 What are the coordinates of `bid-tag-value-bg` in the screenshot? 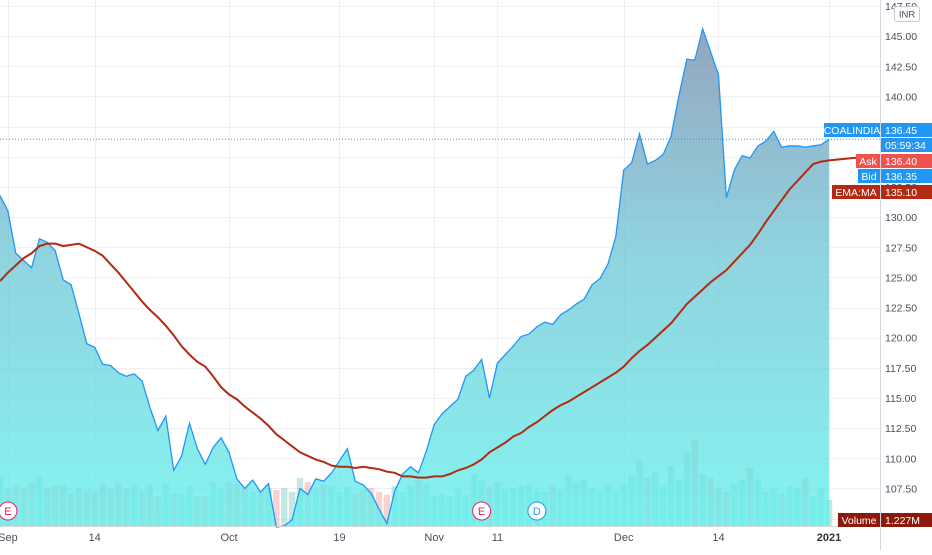 It's located at (906, 176).